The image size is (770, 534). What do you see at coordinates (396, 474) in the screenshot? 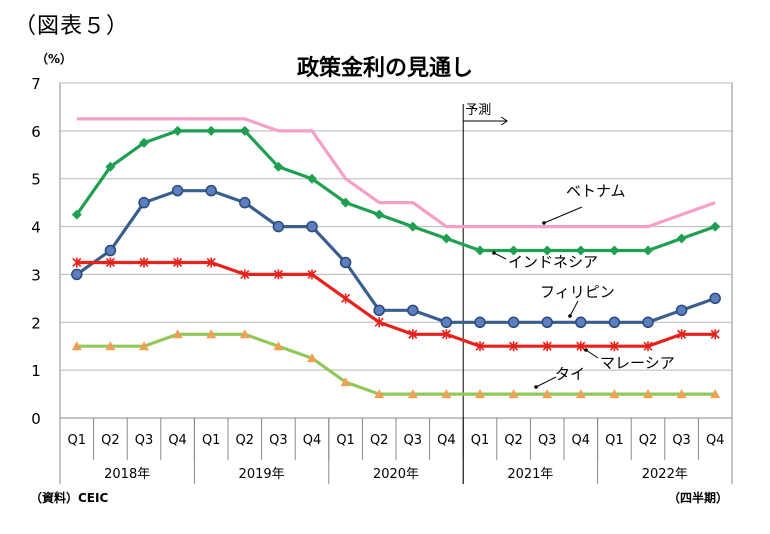
I see `year-label: 2020年` at bounding box center [396, 474].